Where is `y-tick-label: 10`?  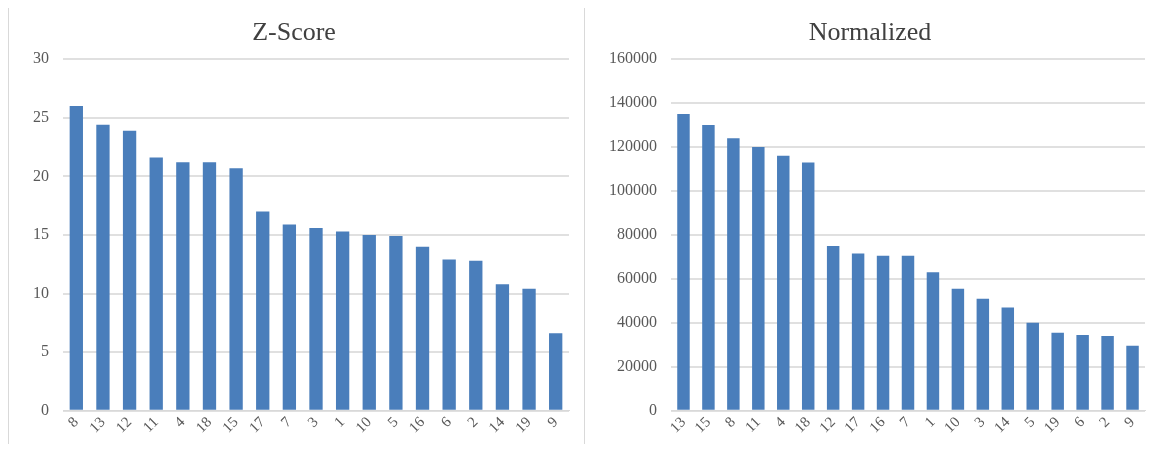
y-tick-label: 10 is located at coordinates (41, 292).